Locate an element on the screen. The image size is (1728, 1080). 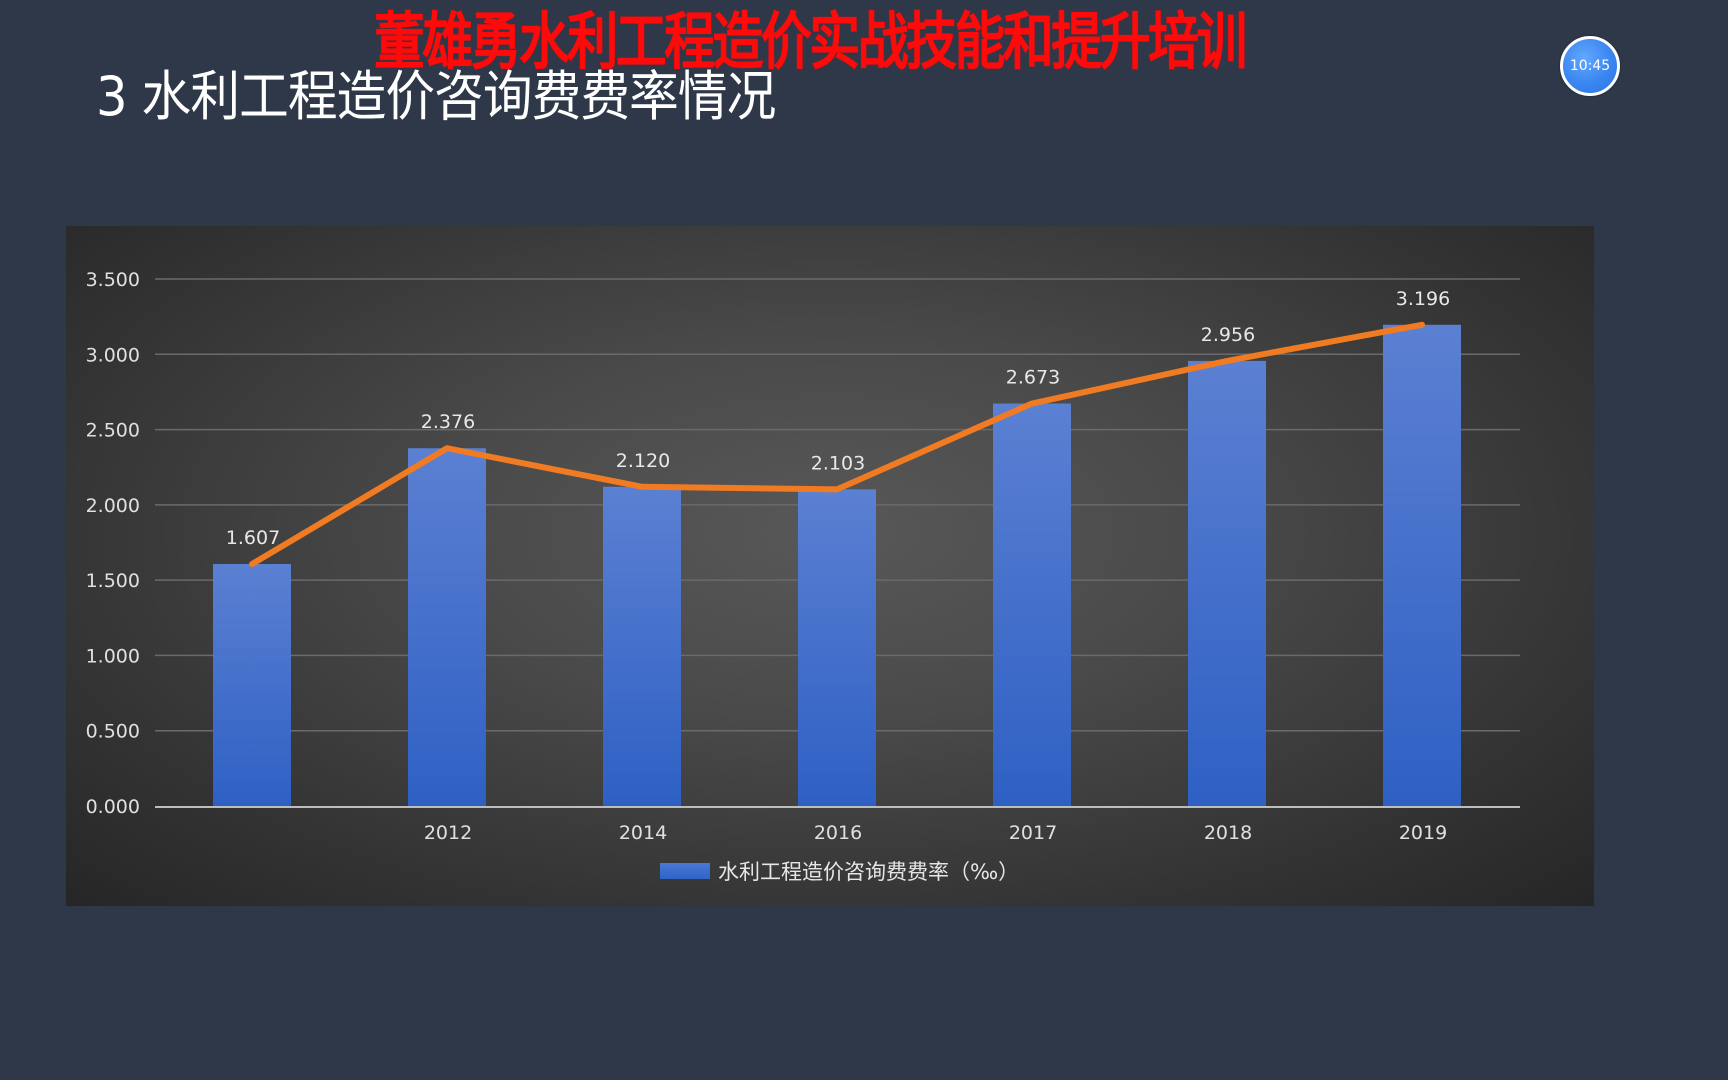
data-label: 1.607 is located at coordinates (253, 538).